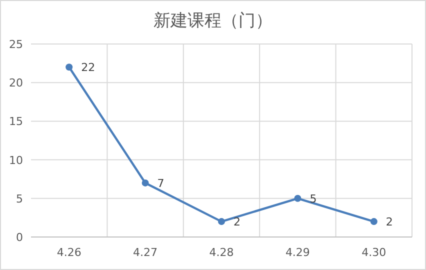  What do you see at coordinates (16, 121) in the screenshot?
I see `y-tick-label: 15` at bounding box center [16, 121].